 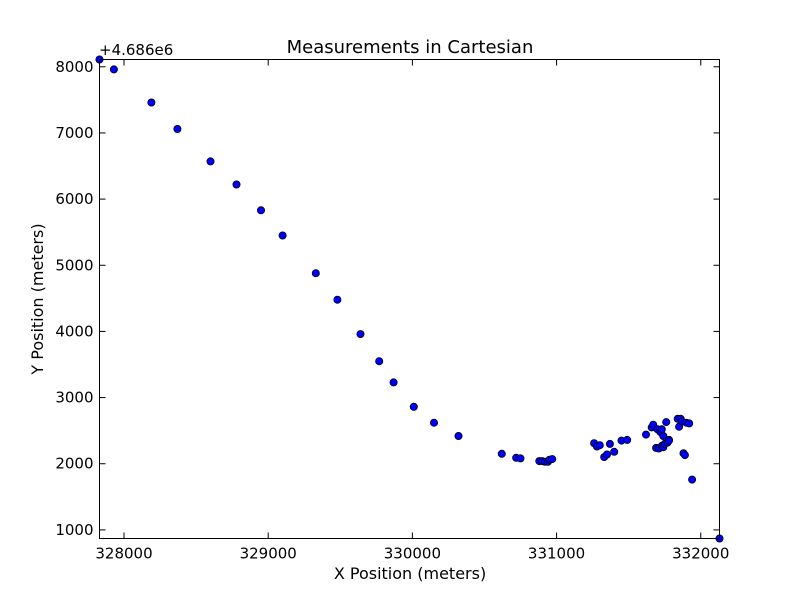 I want to click on y-tick-label-5000: 5000, so click(x=74, y=265).